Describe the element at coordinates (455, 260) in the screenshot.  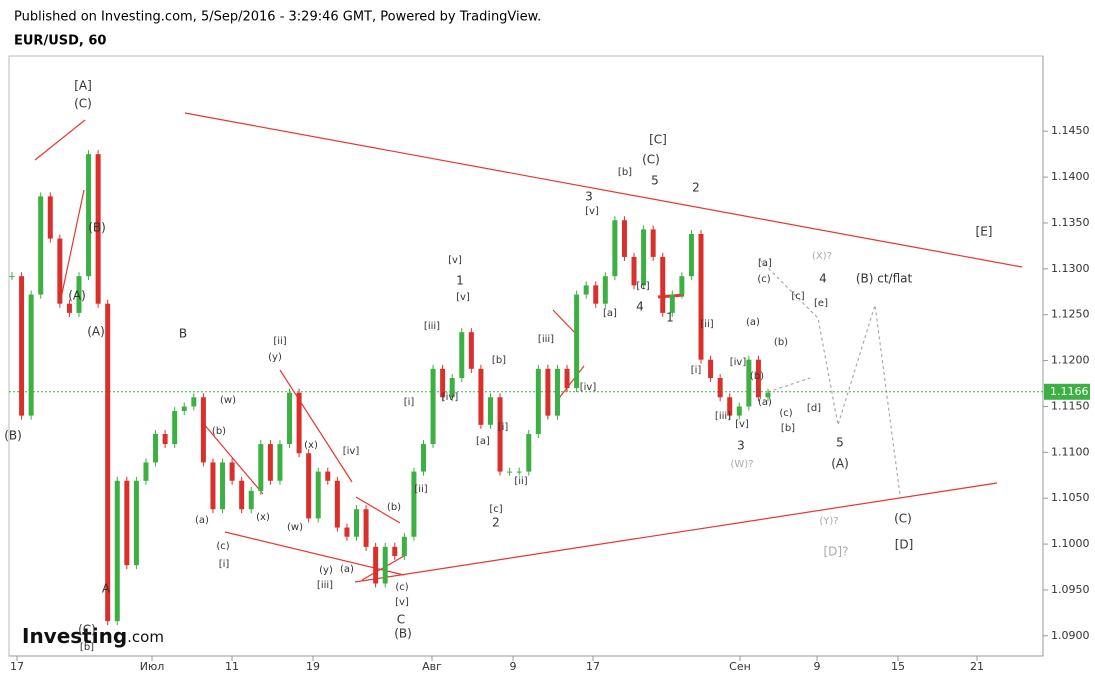
I see `wave-label: [v]` at that location.